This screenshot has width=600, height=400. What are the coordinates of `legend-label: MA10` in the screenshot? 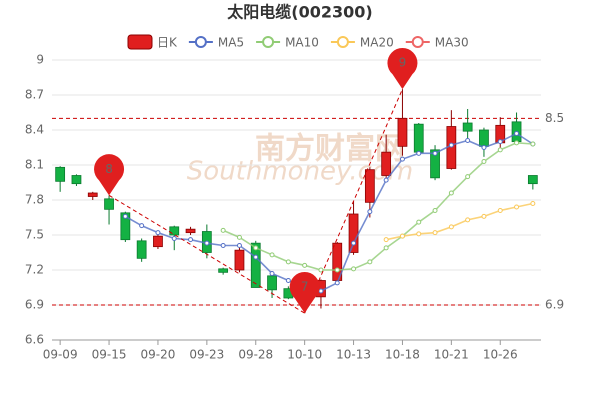 It's located at (302, 43).